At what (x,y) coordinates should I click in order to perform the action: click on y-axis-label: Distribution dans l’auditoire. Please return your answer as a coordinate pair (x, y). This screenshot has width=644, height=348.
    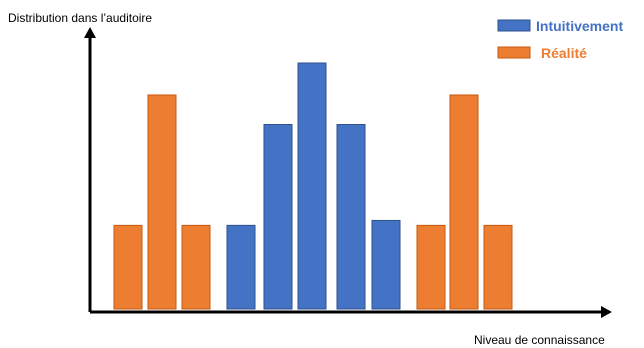
    Looking at the image, I should click on (80, 18).